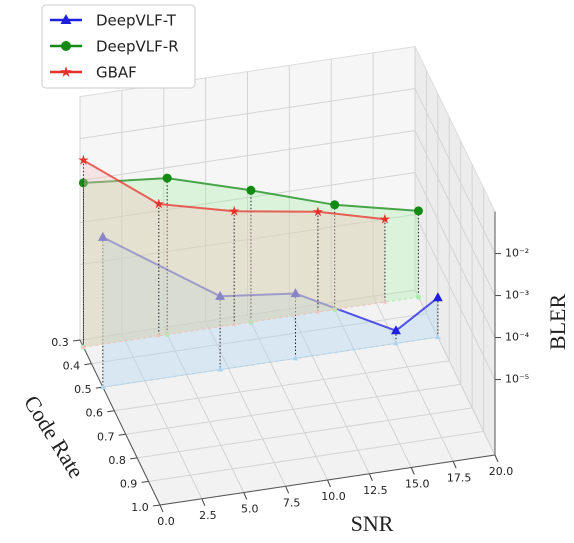  Describe the element at coordinates (72, 366) in the screenshot. I see `y-tick-label: 0.4` at that location.